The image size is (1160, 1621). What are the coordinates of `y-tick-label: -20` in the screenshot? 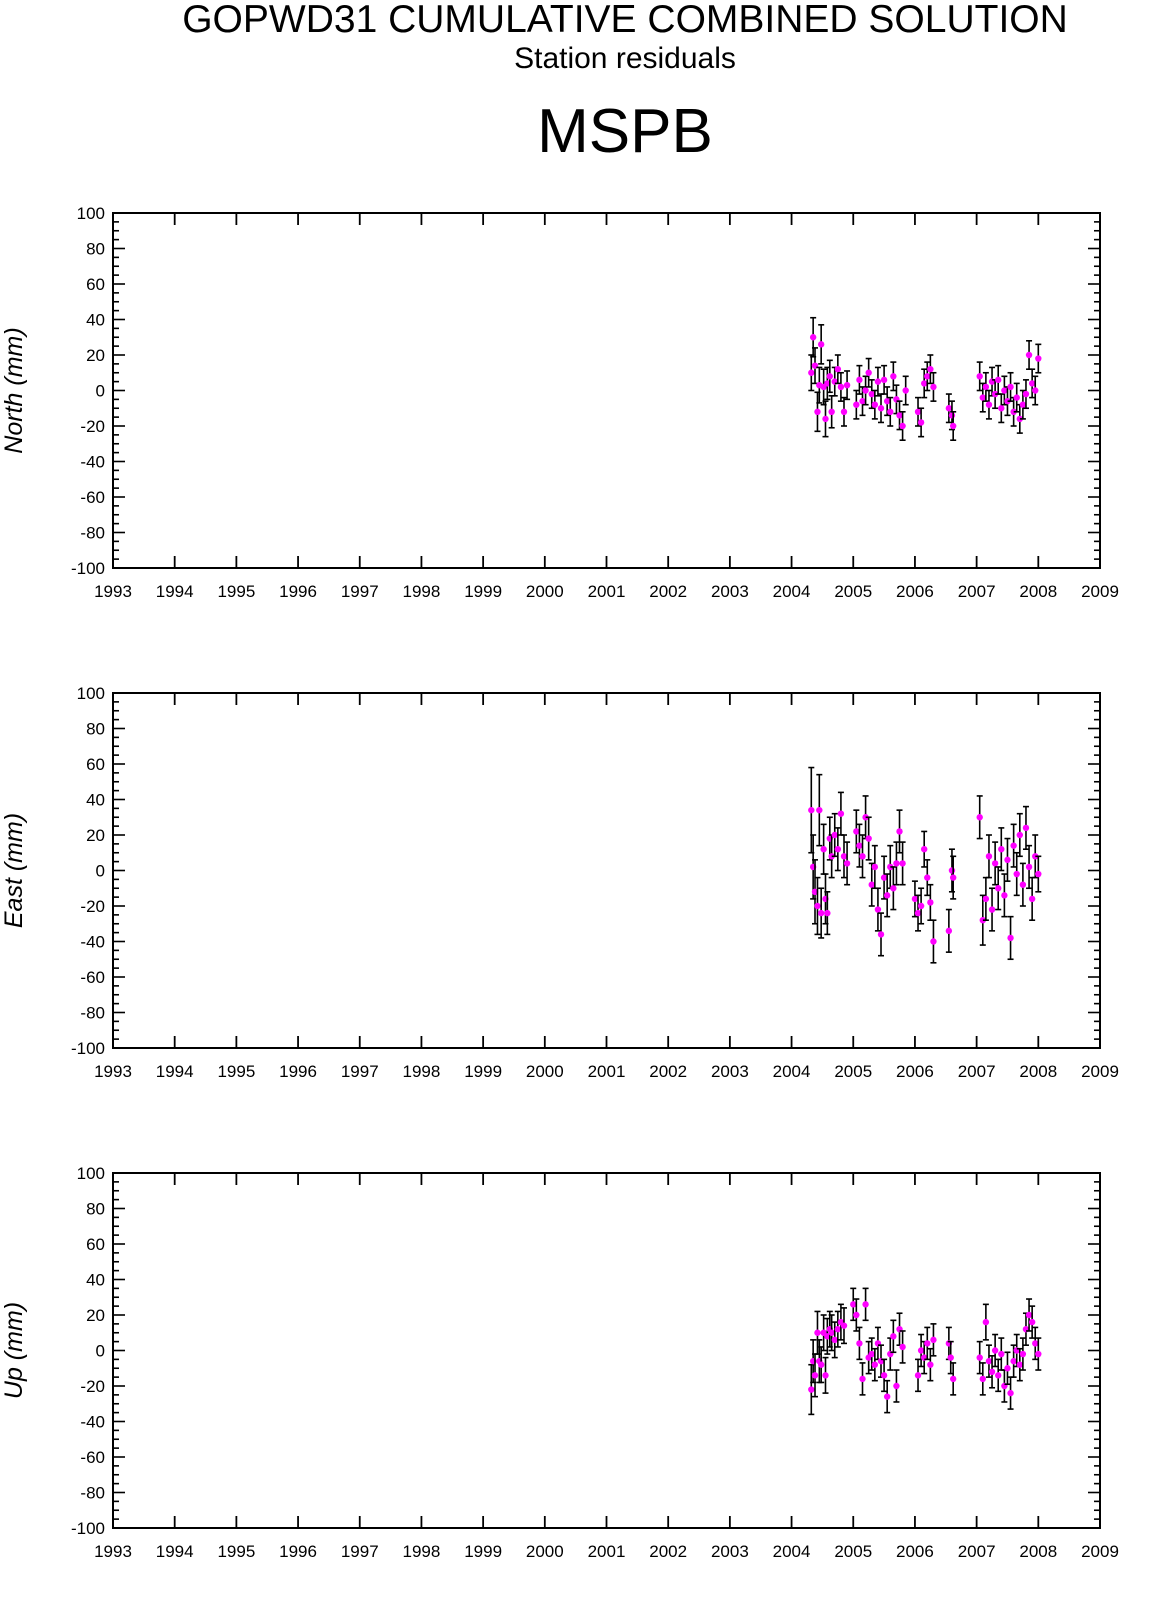 It's located at (92, 1386).